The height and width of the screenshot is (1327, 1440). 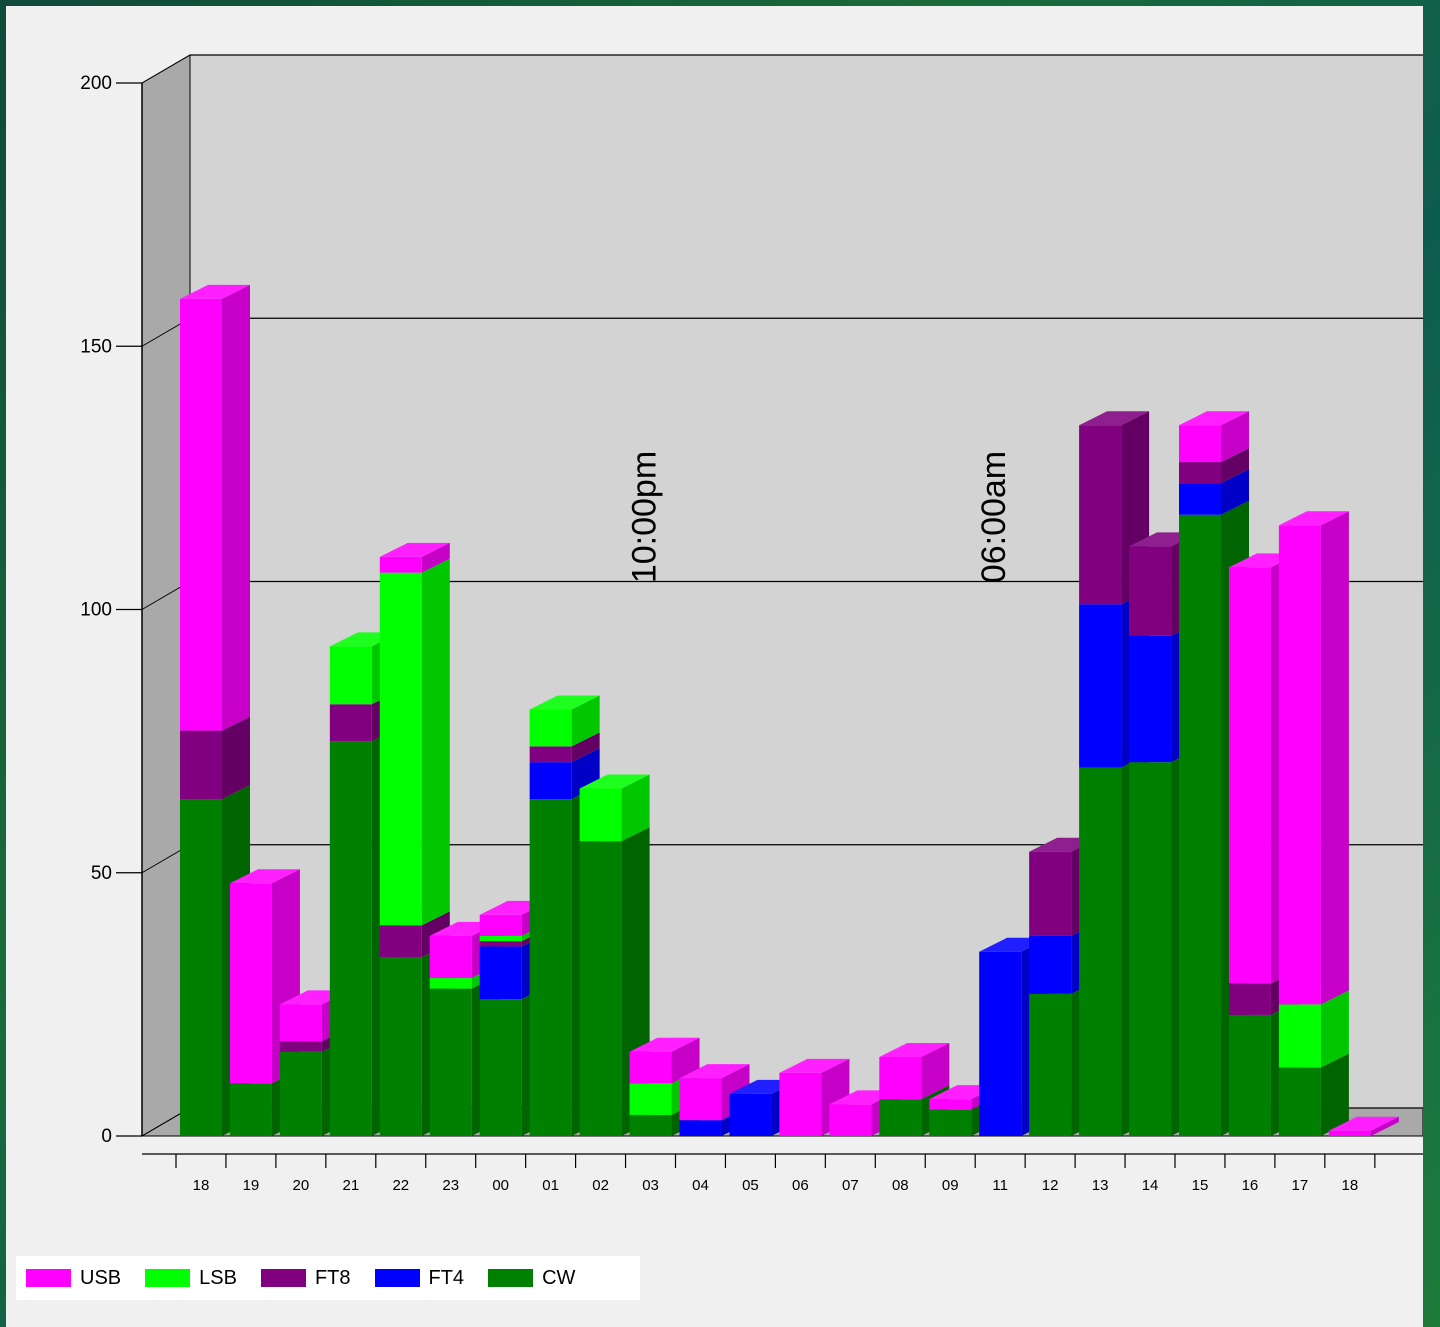 What do you see at coordinates (446, 1277) in the screenshot?
I see `legend-label-ft4: FT4` at bounding box center [446, 1277].